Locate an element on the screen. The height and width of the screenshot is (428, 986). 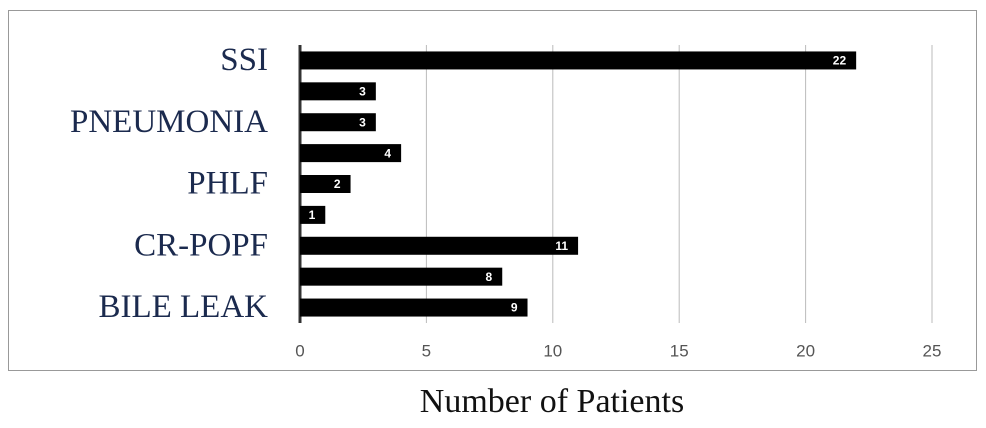
x-tick-label: 10 is located at coordinates (552, 350).